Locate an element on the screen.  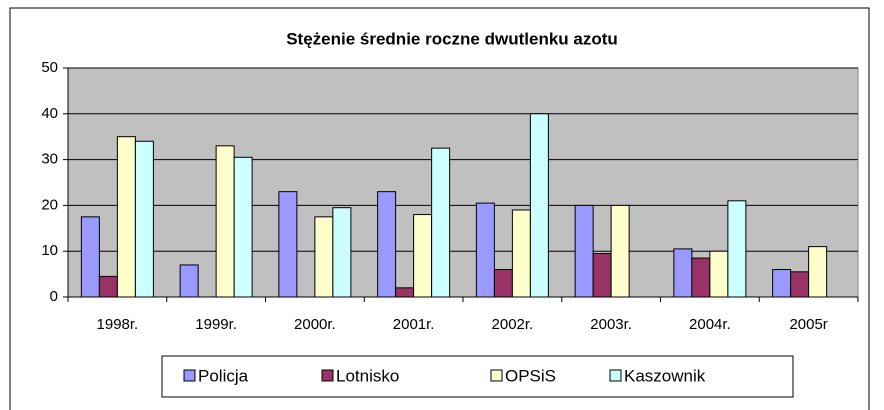
chart-title: Stężenie średnie roczne dwutlenku azotu is located at coordinates (452, 38).